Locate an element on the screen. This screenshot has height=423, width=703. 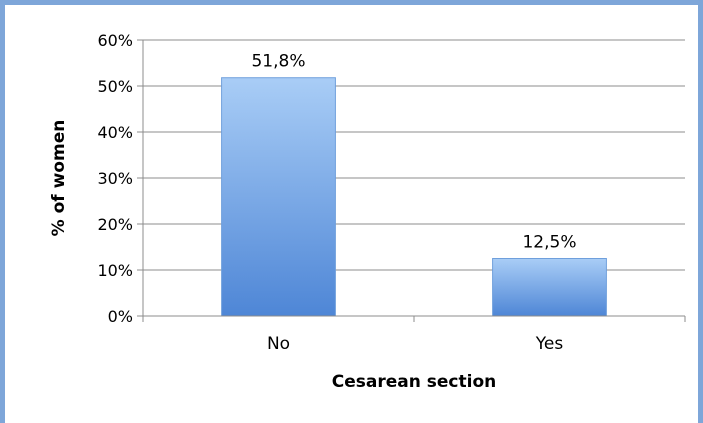
x-tick-label: No is located at coordinates (278, 344).